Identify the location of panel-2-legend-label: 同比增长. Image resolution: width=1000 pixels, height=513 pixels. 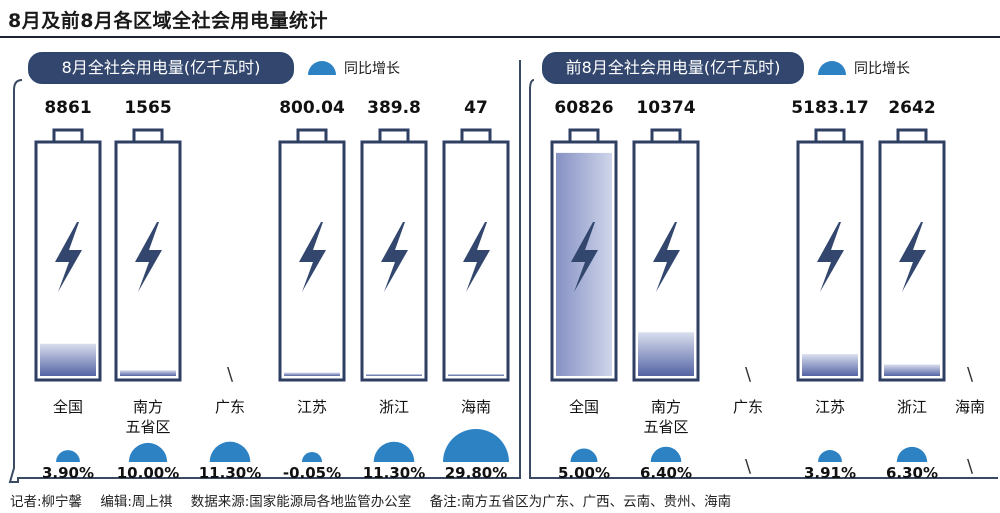
(882, 69).